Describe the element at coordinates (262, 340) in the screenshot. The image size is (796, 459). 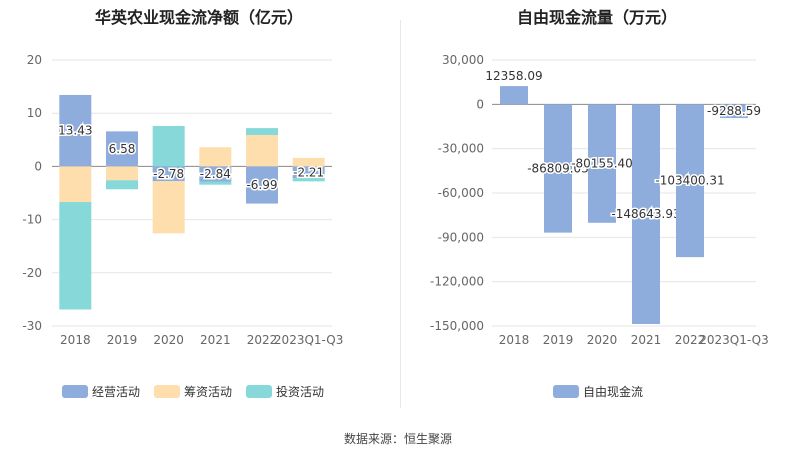
I see `left-x-tick-label: 2022` at that location.